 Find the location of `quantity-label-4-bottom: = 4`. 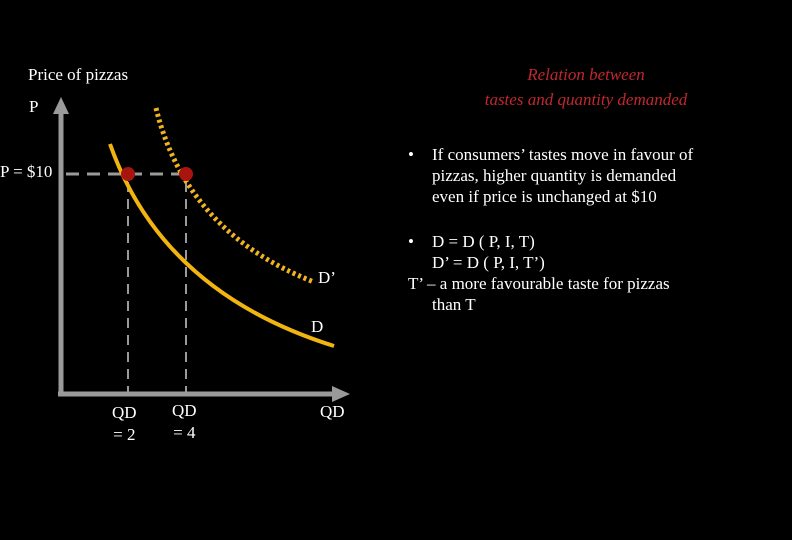

quantity-label-4-bottom: = 4 is located at coordinates (184, 432).